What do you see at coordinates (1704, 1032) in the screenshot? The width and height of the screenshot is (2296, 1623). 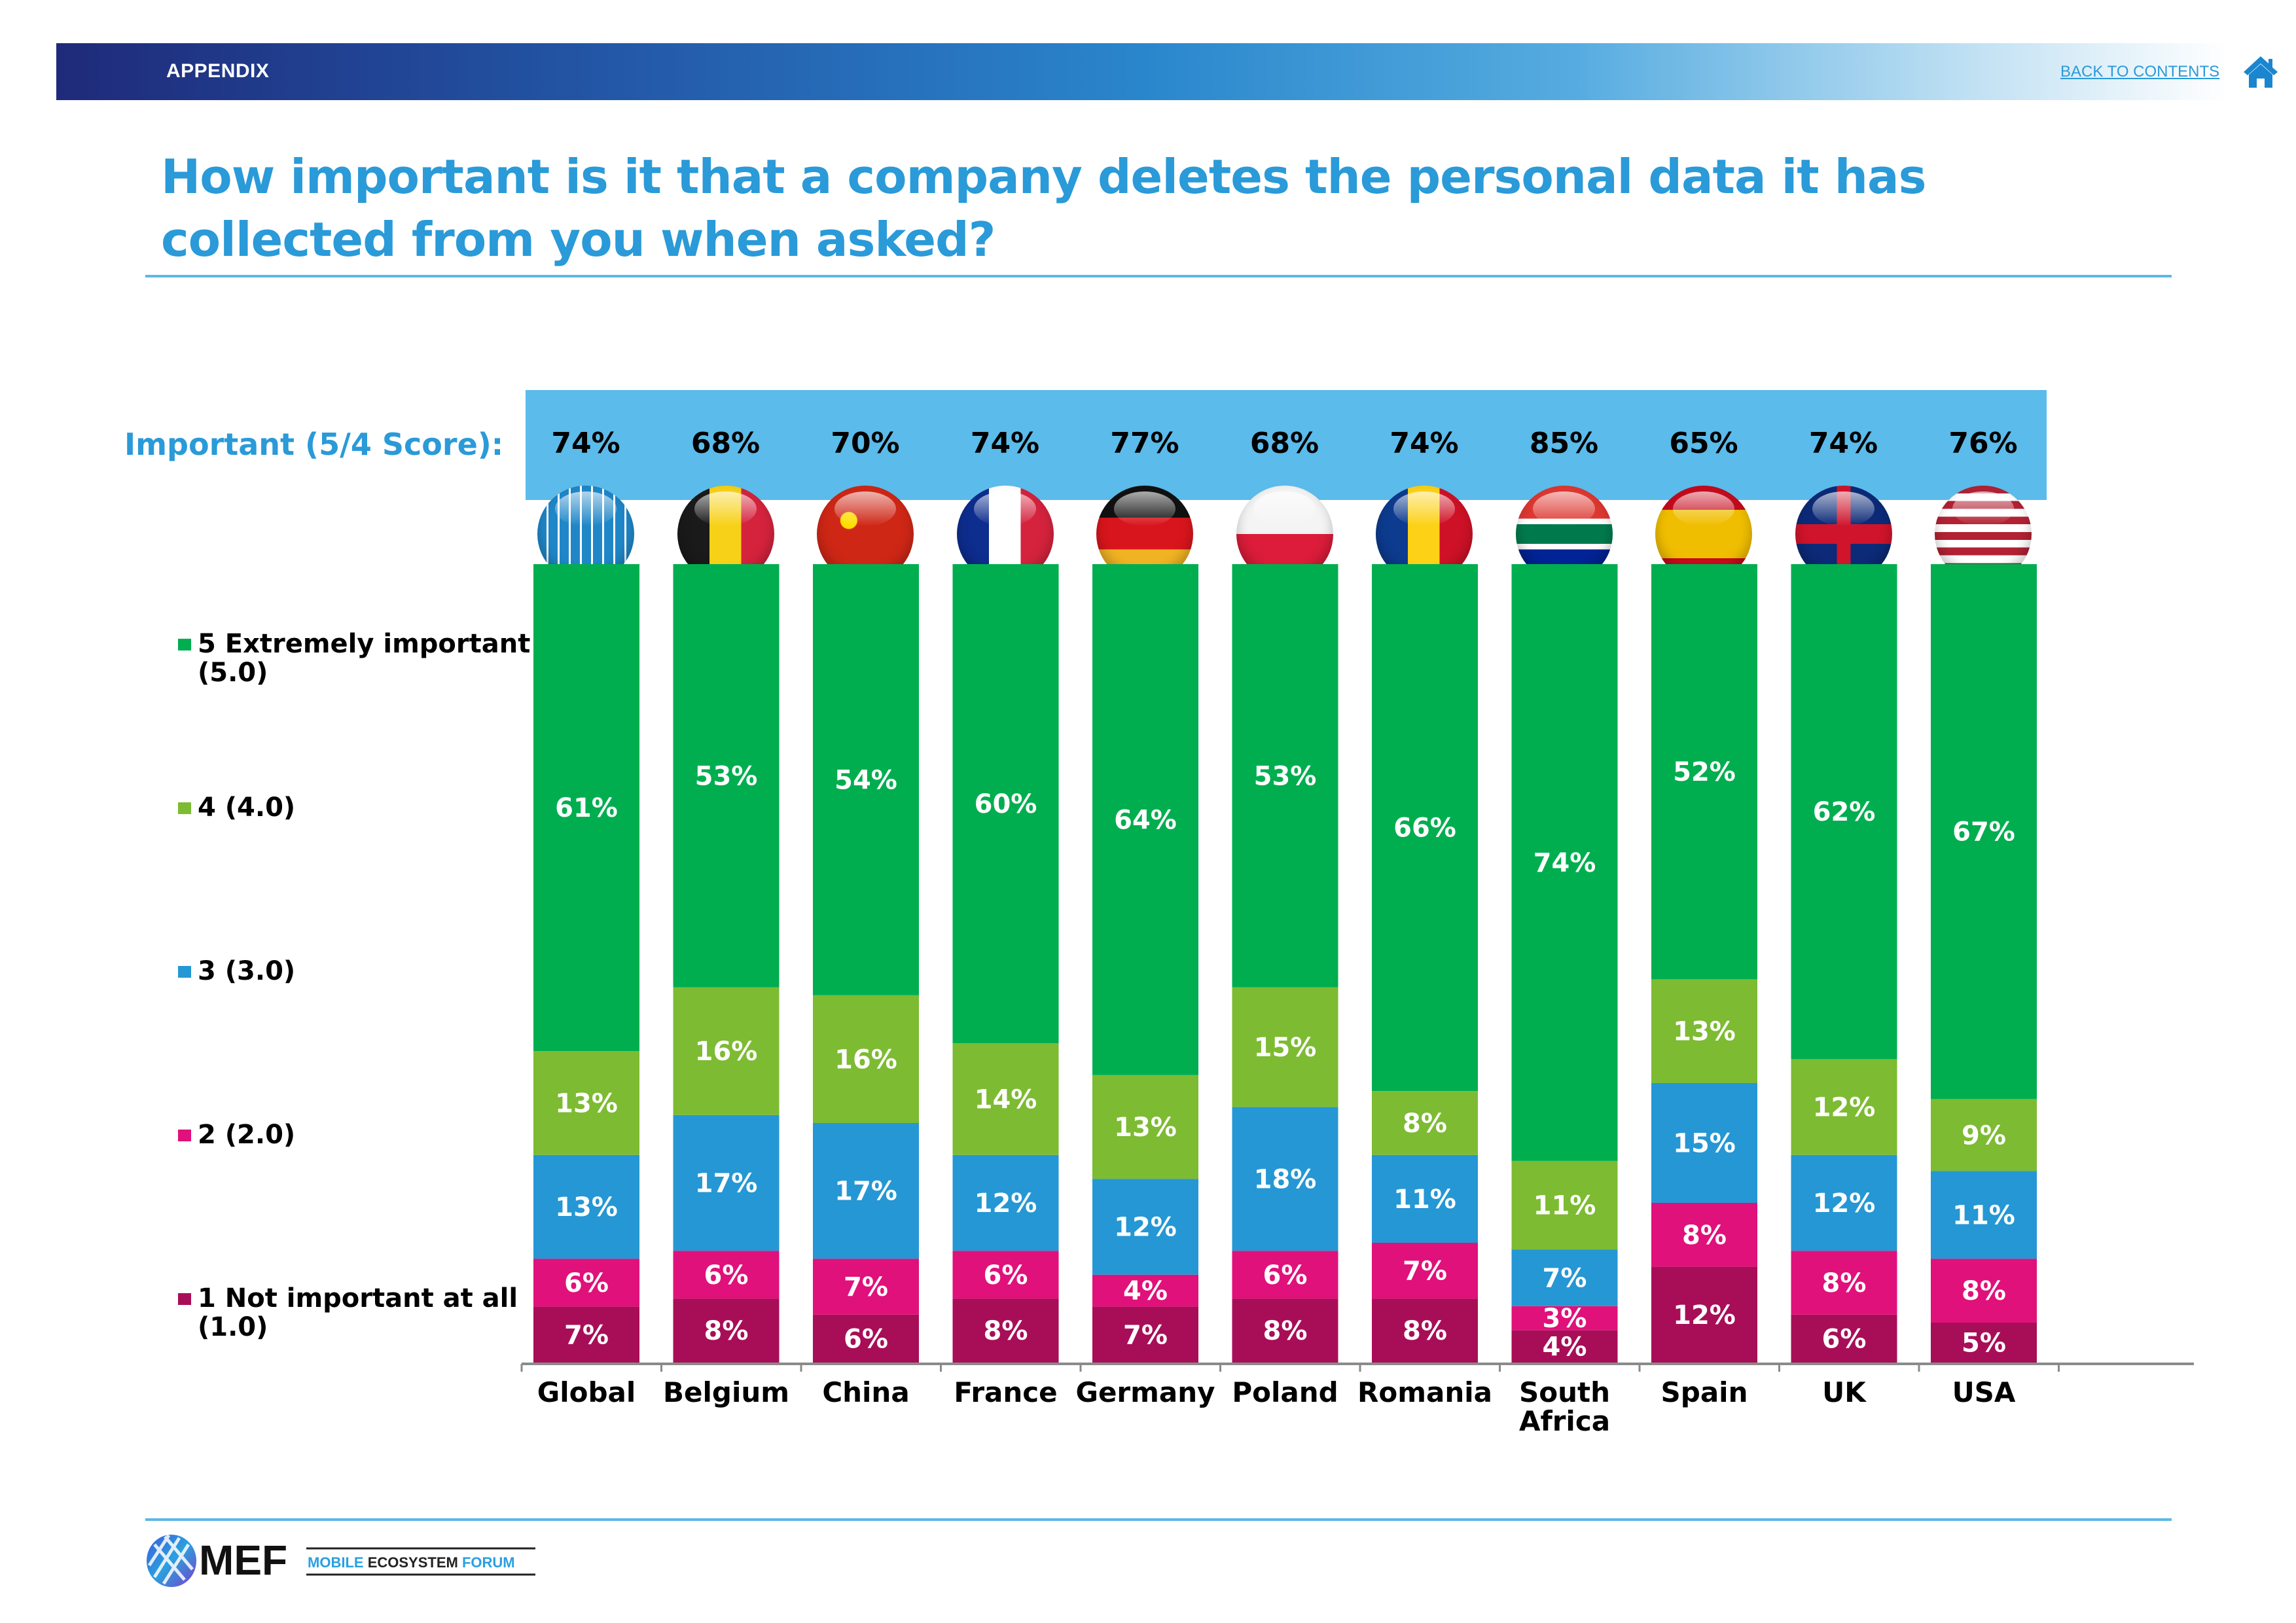 I see `data-label-s4-spain: 13%` at bounding box center [1704, 1032].